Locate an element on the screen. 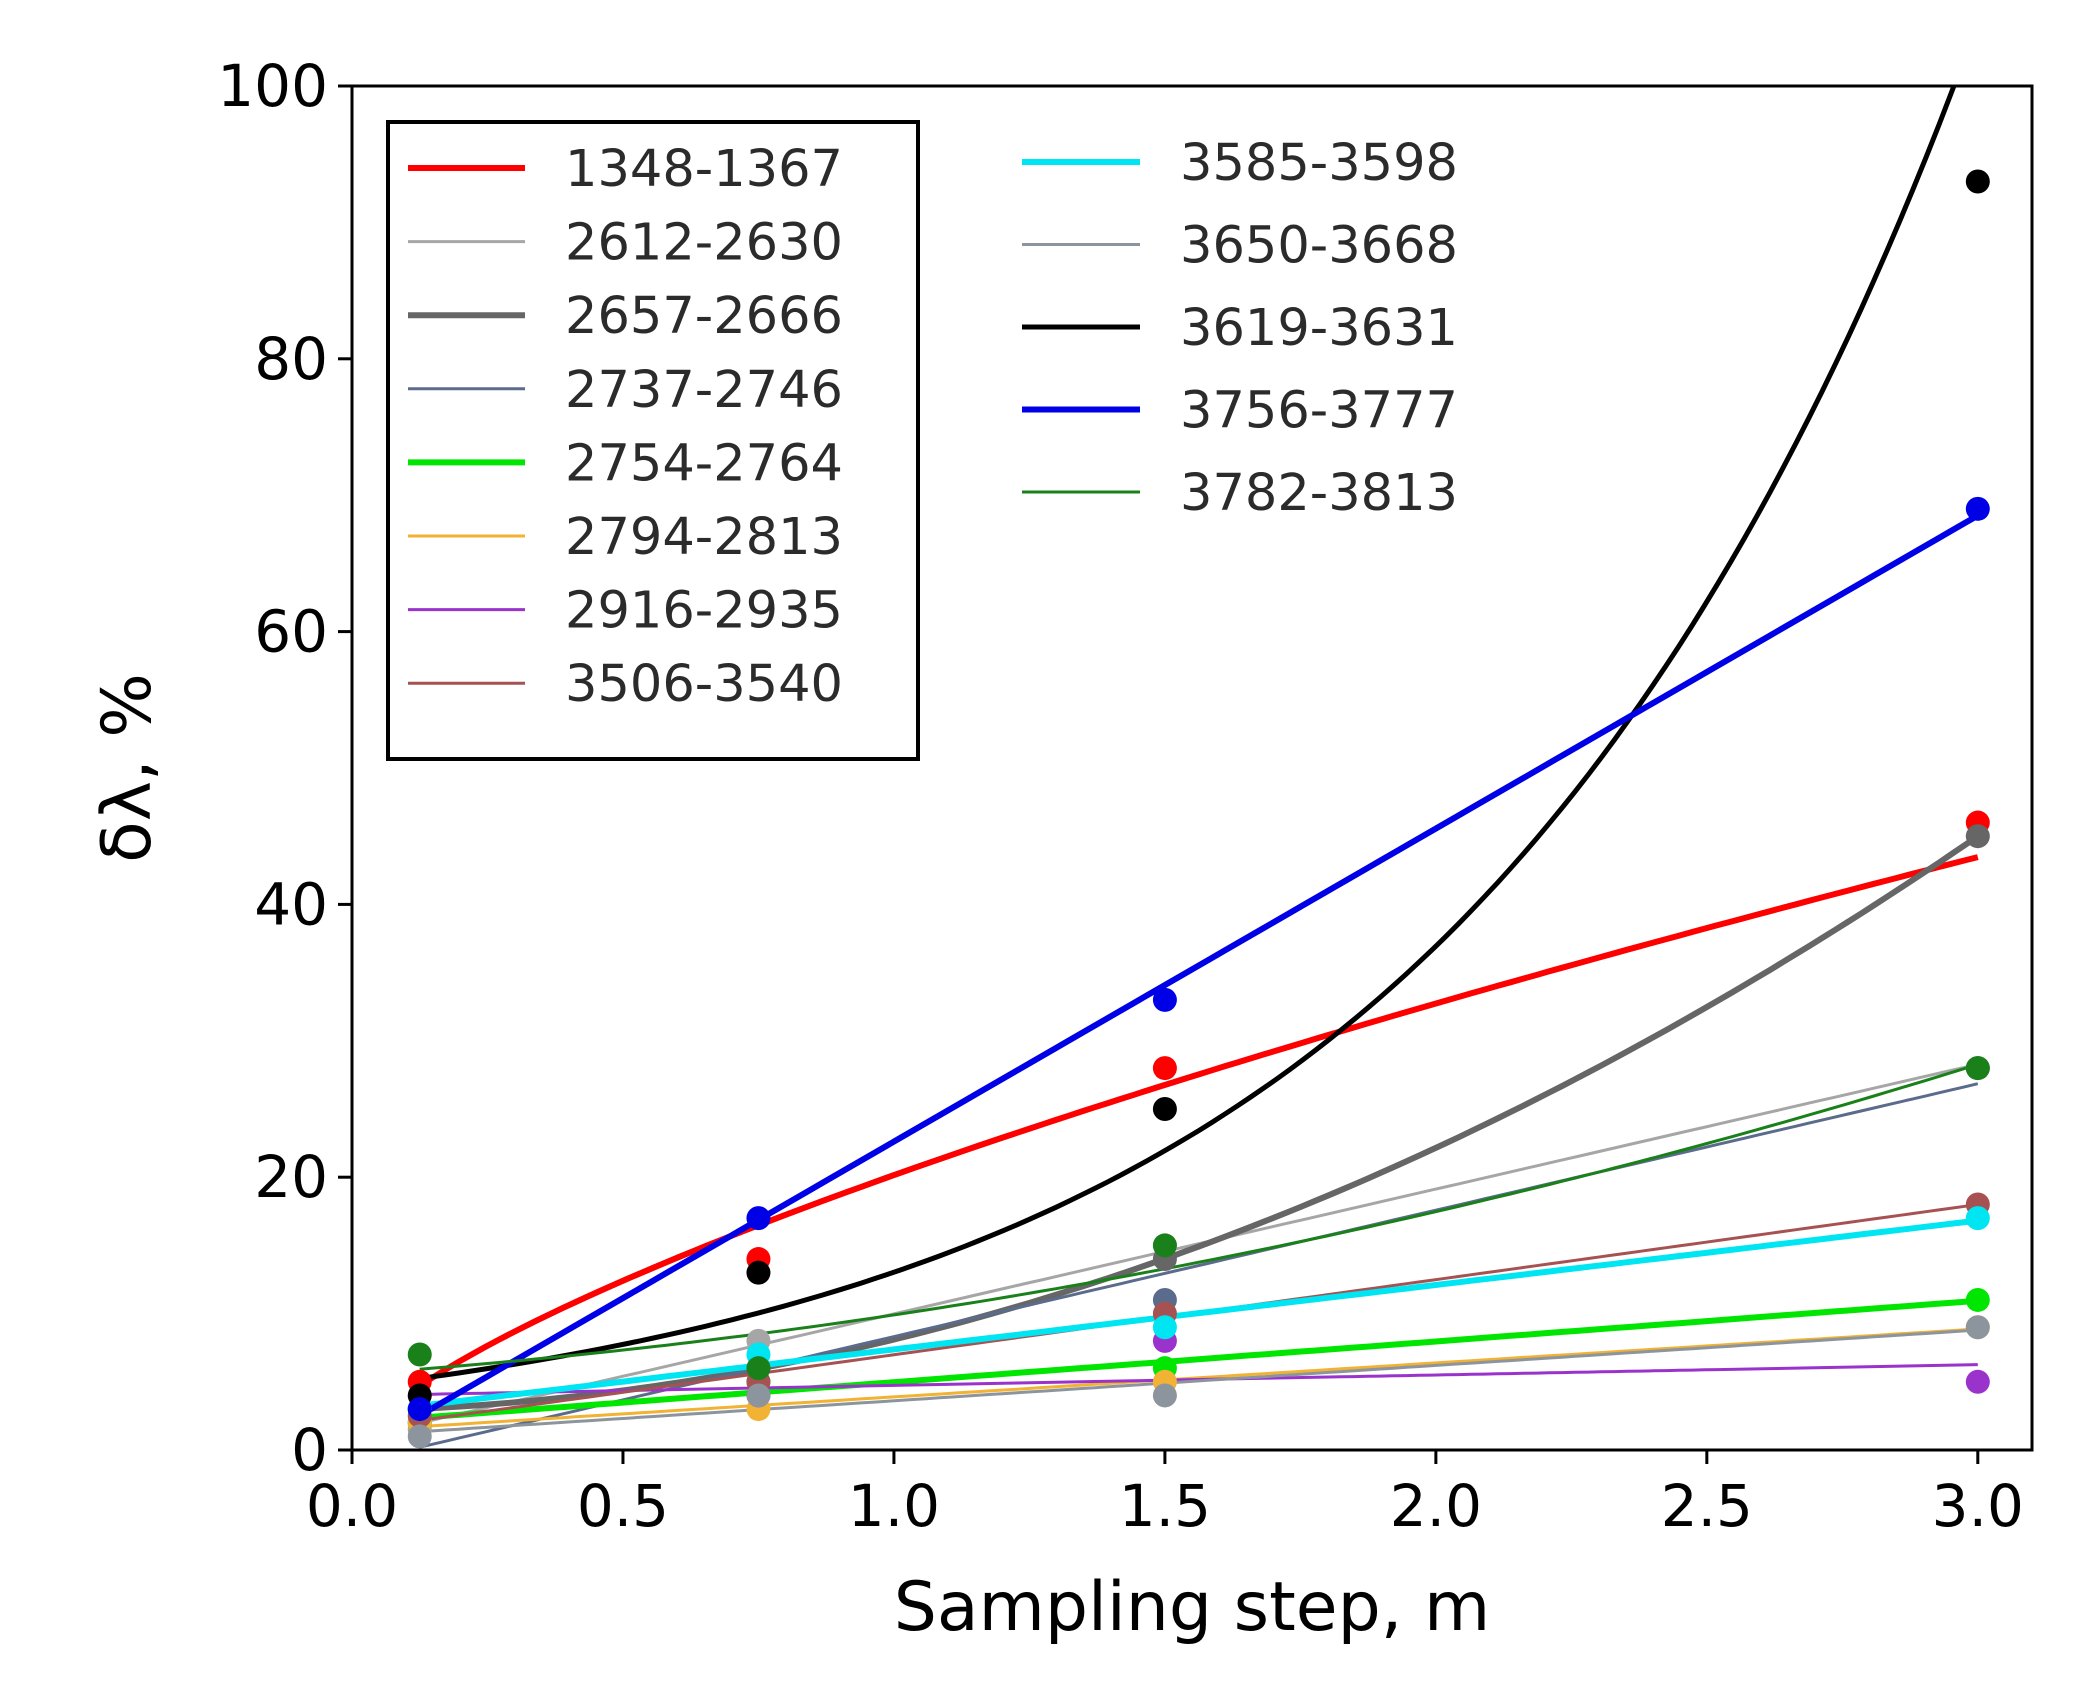  legend-label-1348-1367: 1348-1367 is located at coordinates (704, 169).